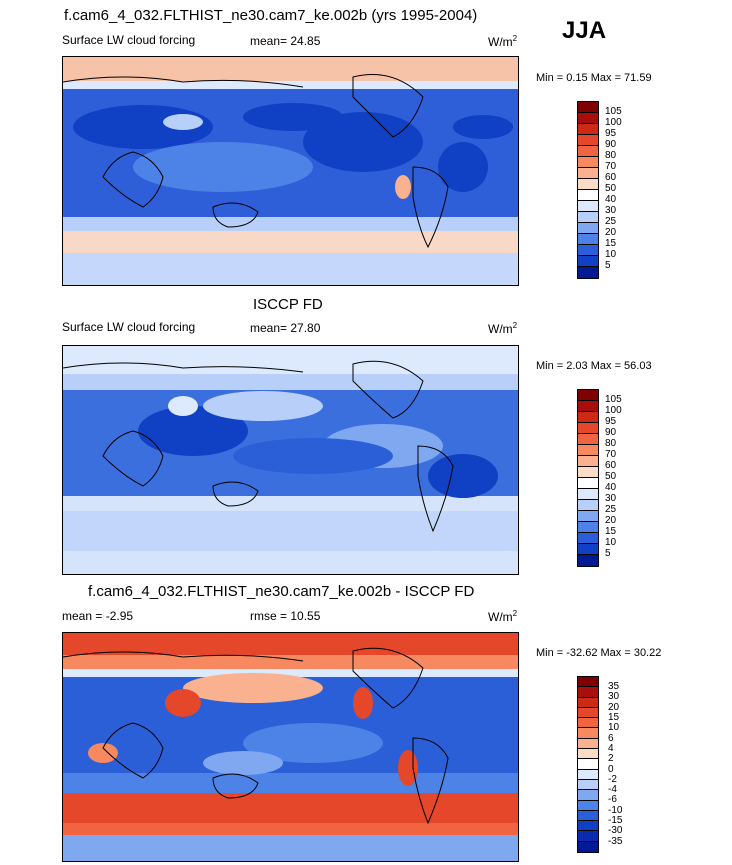 The image size is (732, 865). Describe the element at coordinates (611, 133) in the screenshot. I see `colorbar-label: 95` at that location.